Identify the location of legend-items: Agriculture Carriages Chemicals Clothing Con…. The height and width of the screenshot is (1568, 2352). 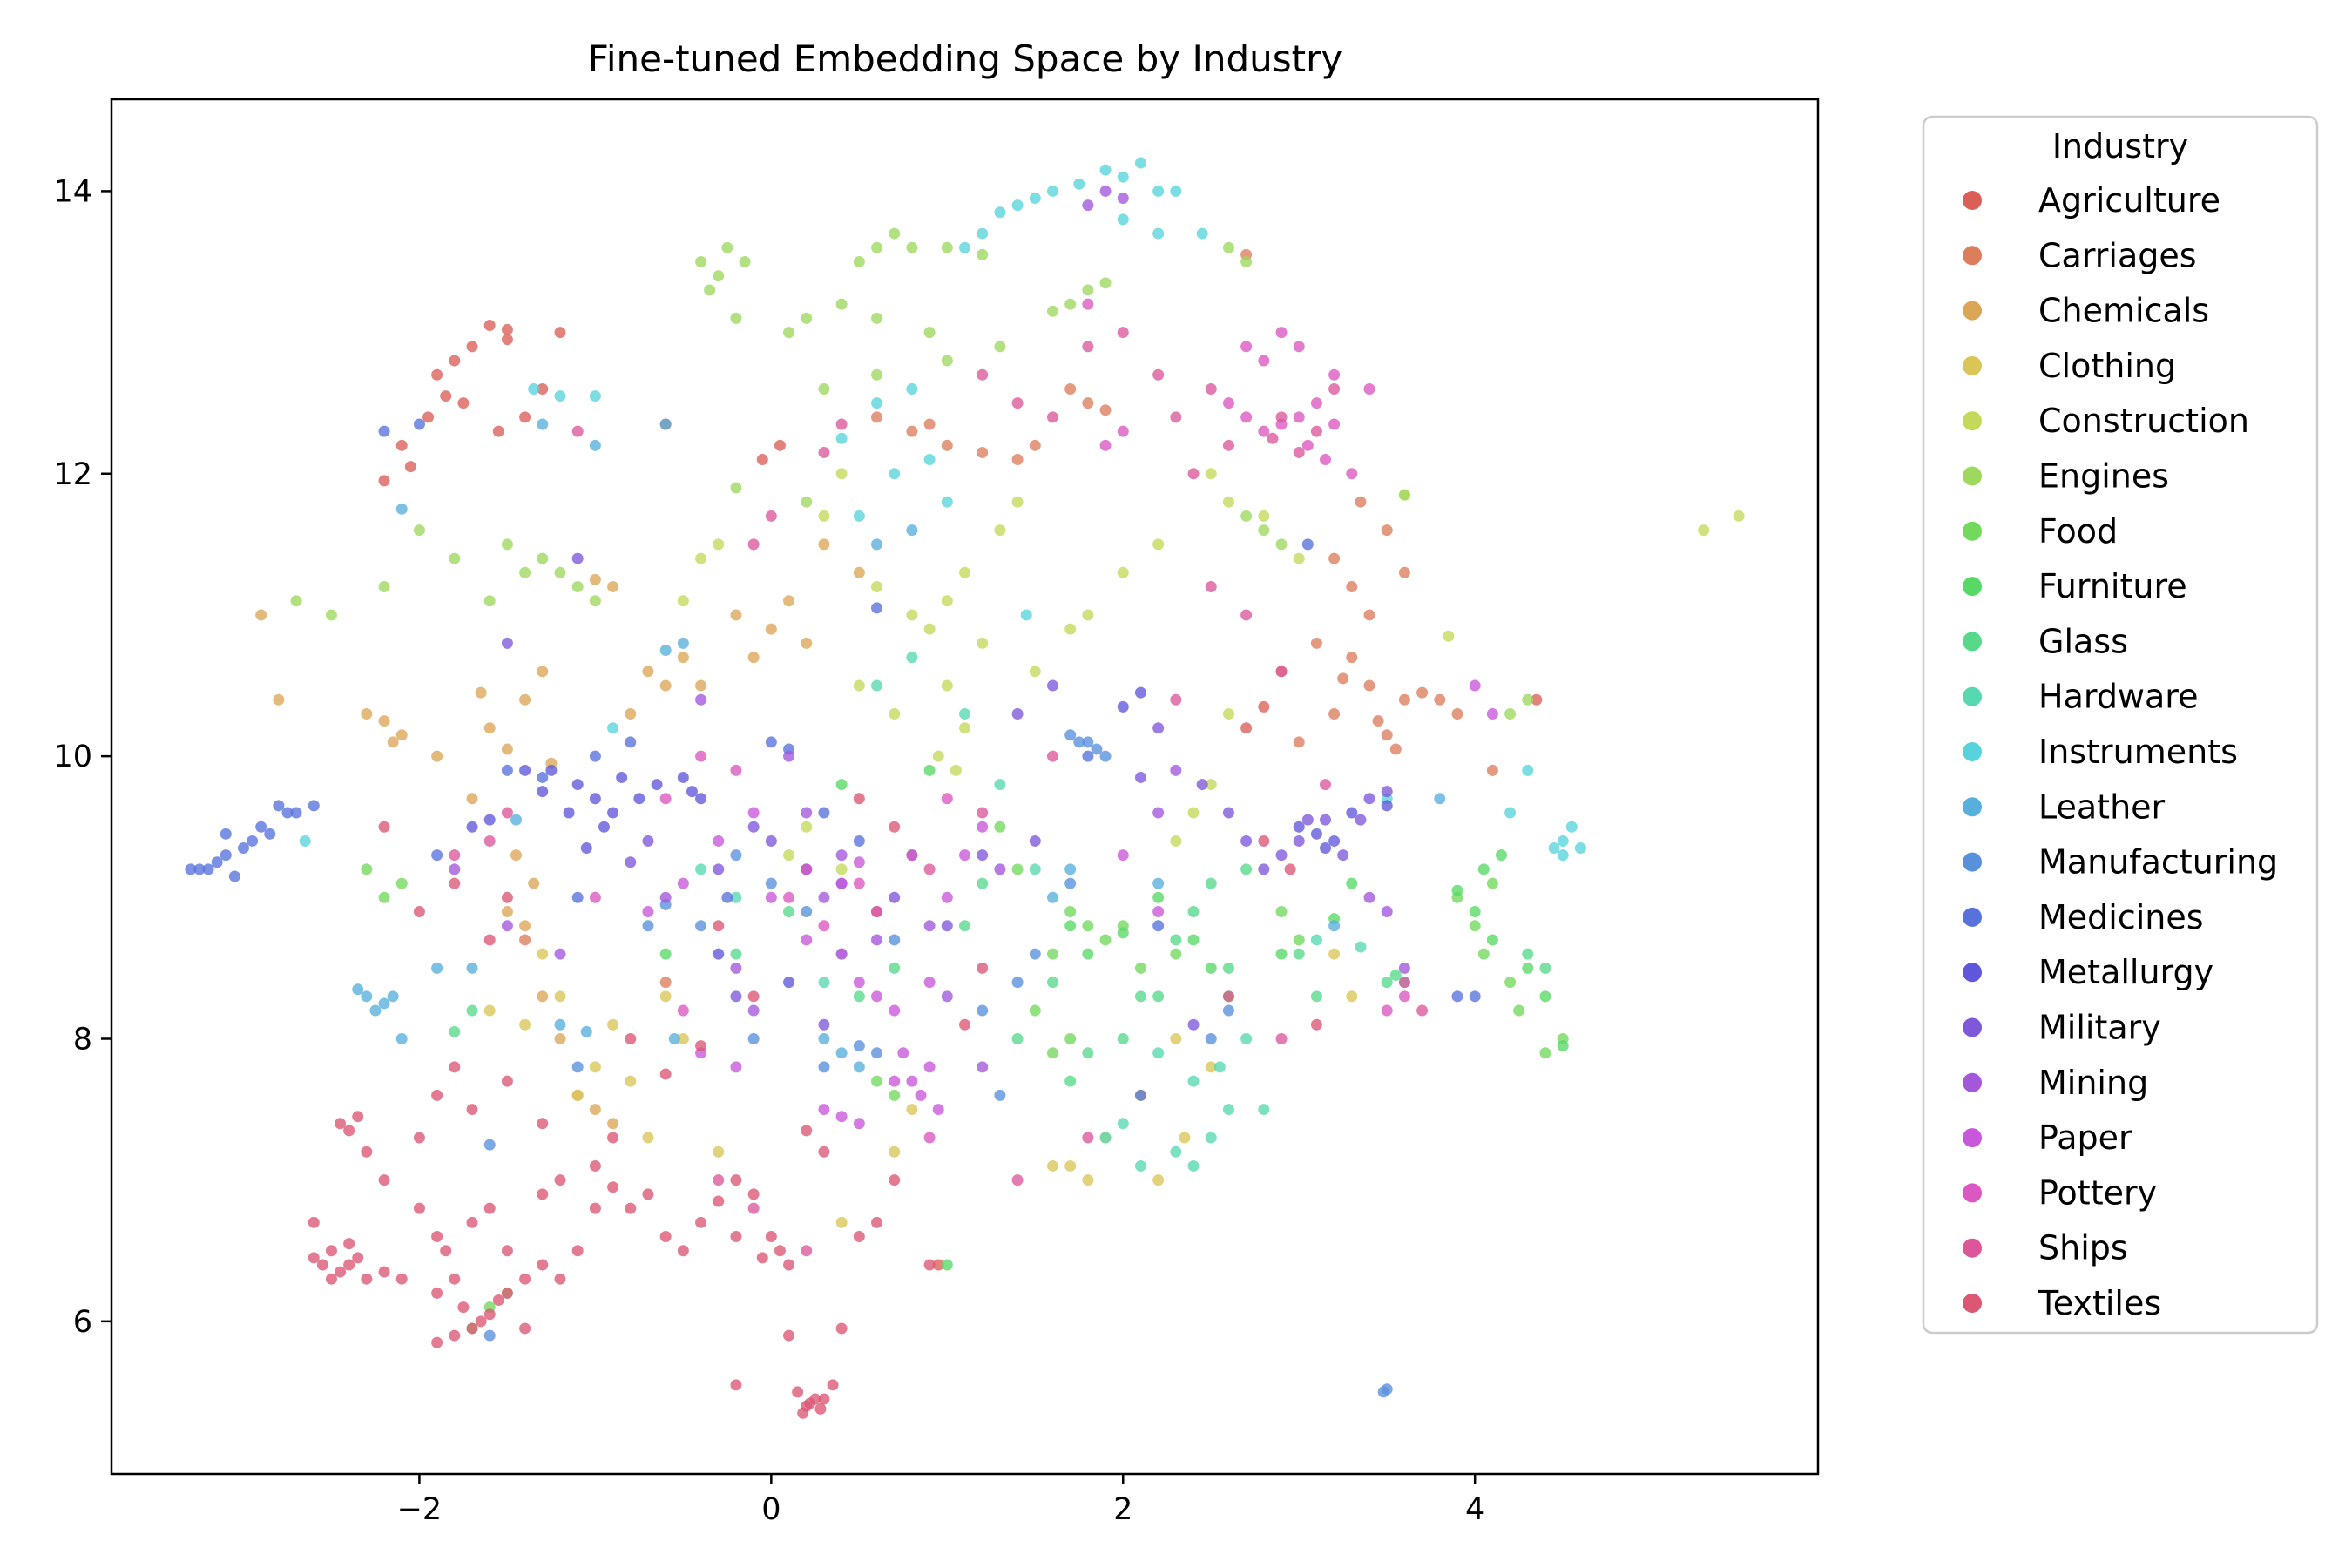
(2121, 751).